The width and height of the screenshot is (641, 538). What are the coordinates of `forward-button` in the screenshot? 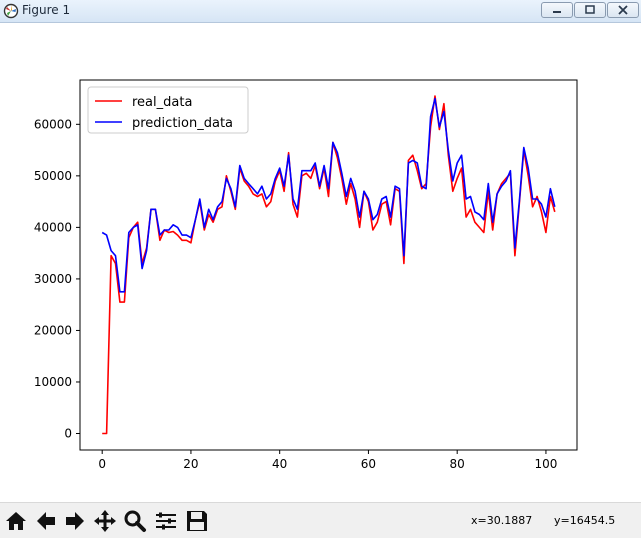 It's located at (75, 521).